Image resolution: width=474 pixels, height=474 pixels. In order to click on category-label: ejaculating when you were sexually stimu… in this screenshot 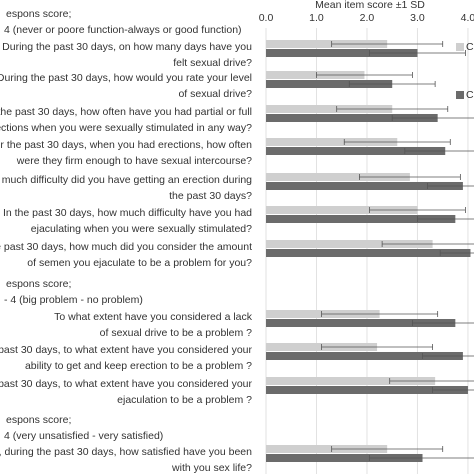, I will do `click(141, 229)`.